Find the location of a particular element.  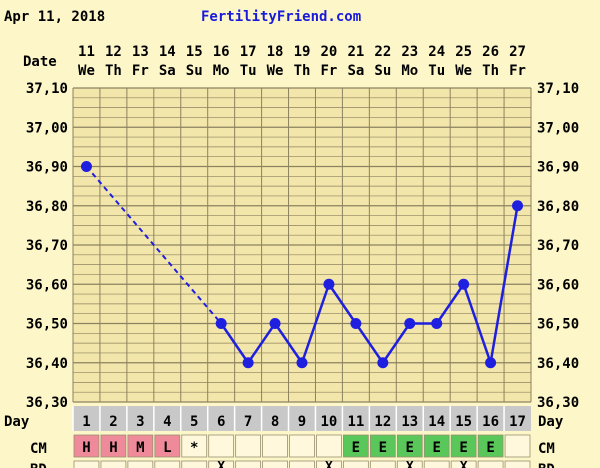

y-tick-label-left: 37,00 is located at coordinates (47, 128).